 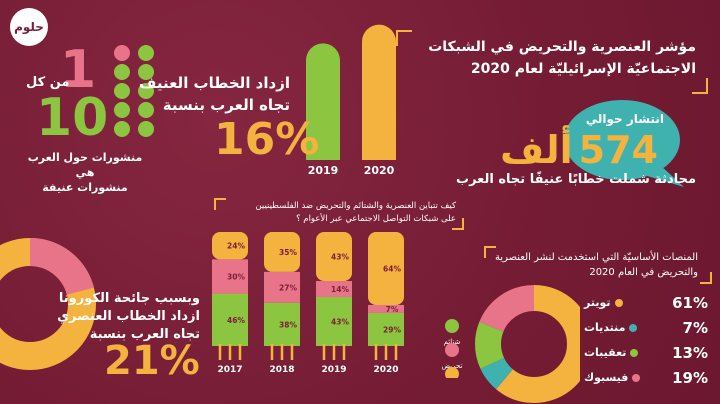 I want to click on logo: حلوم, so click(x=29, y=27).